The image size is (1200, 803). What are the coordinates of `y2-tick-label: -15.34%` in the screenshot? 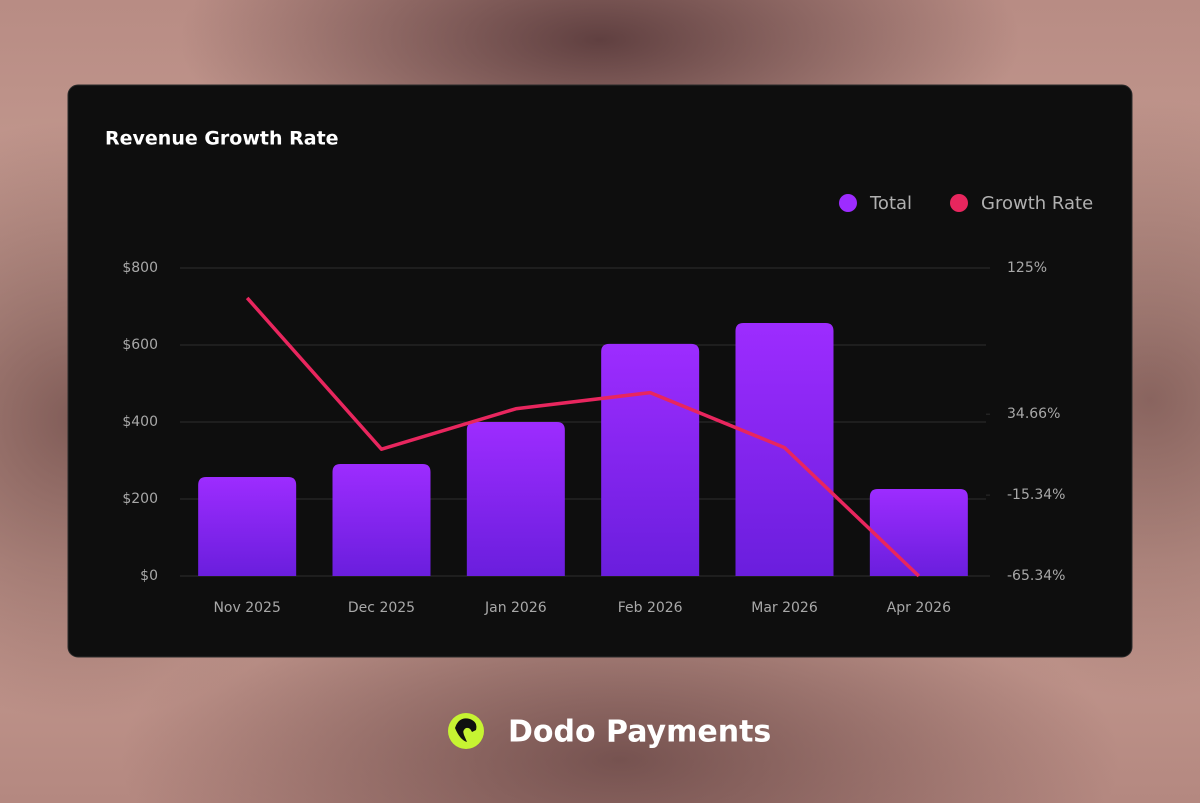 It's located at (1036, 495).